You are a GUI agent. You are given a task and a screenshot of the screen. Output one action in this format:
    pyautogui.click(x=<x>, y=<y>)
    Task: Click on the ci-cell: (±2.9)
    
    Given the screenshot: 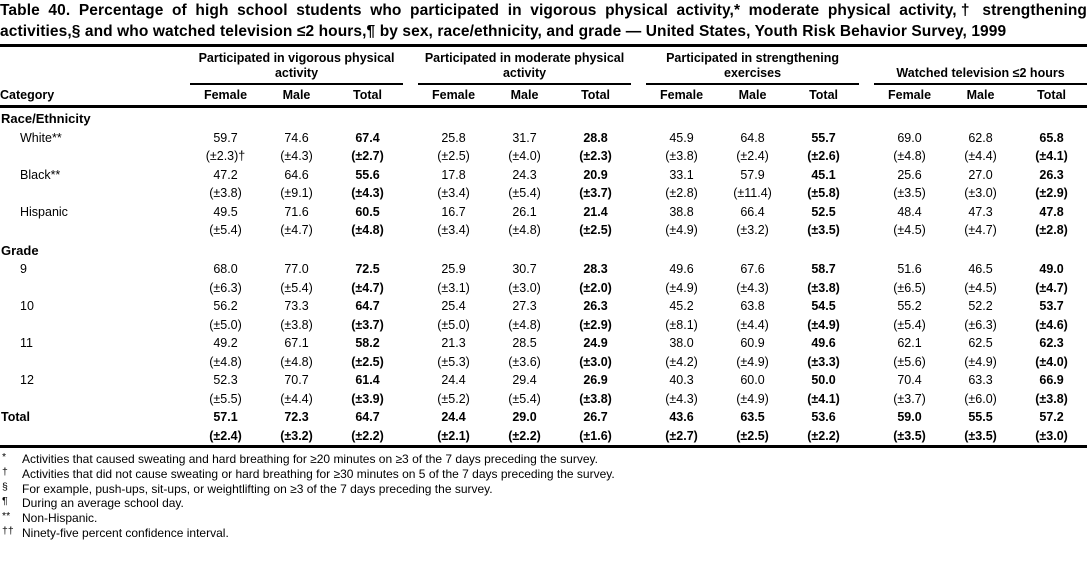 What is the action you would take?
    pyautogui.click(x=1051, y=193)
    